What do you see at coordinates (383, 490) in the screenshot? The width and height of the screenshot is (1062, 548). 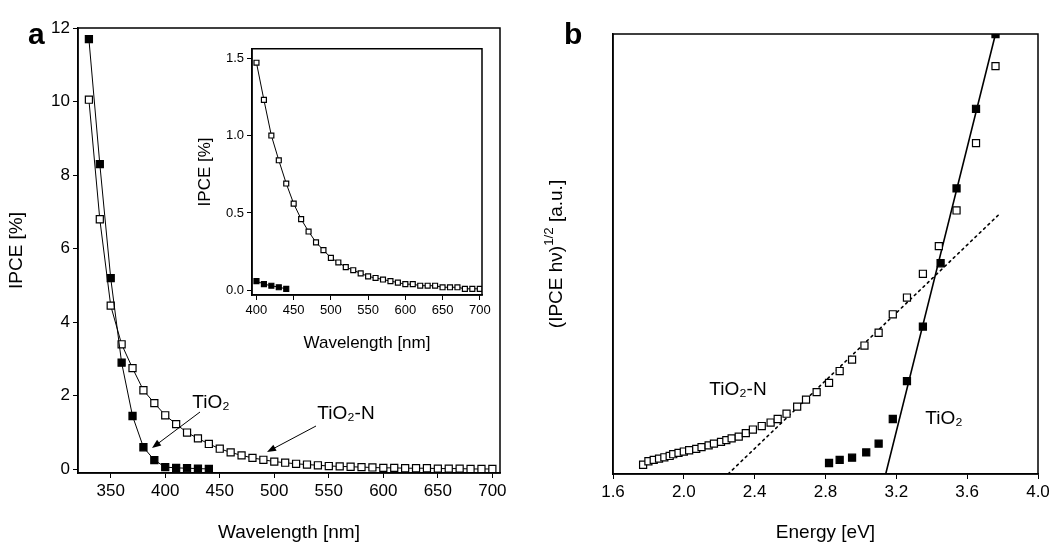 I see `x-tick-label: 600` at bounding box center [383, 490].